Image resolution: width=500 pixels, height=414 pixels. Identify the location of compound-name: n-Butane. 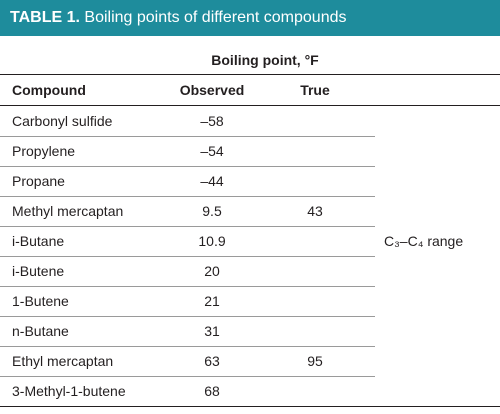
(40, 331).